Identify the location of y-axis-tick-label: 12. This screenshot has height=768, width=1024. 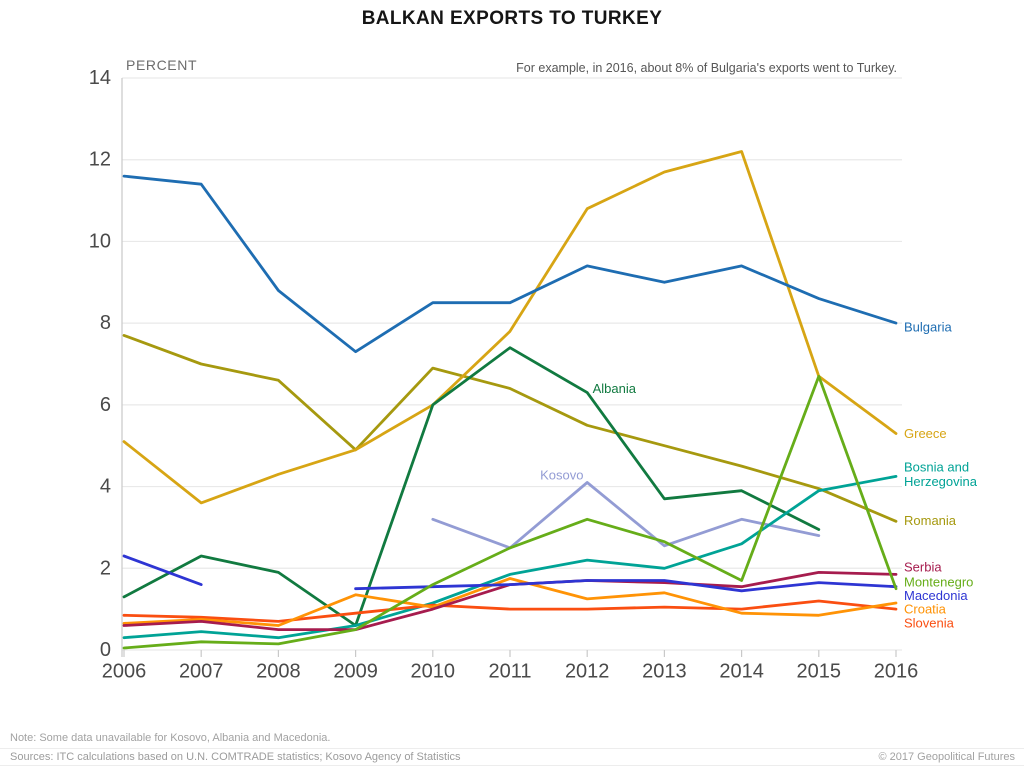
(100, 160).